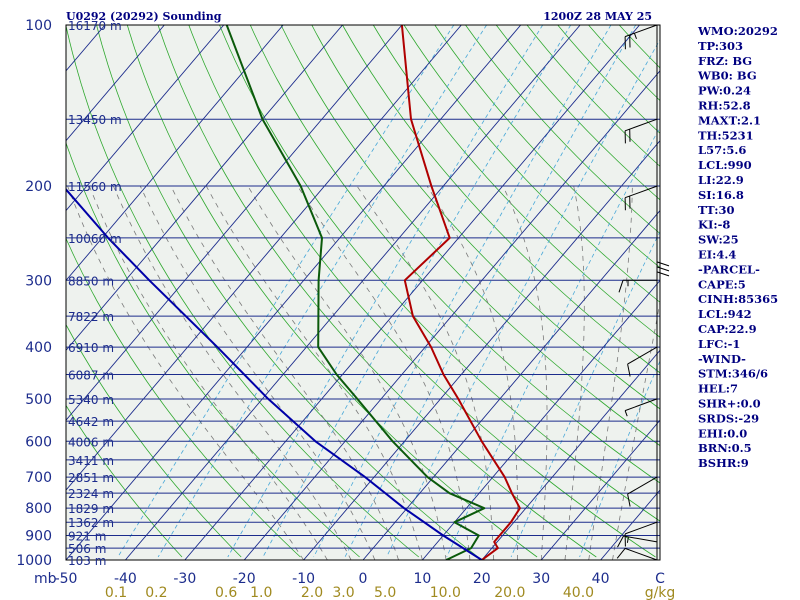 The height and width of the screenshot is (600, 800). What do you see at coordinates (660, 579) in the screenshot?
I see `temp-tick-label: C` at bounding box center [660, 579].